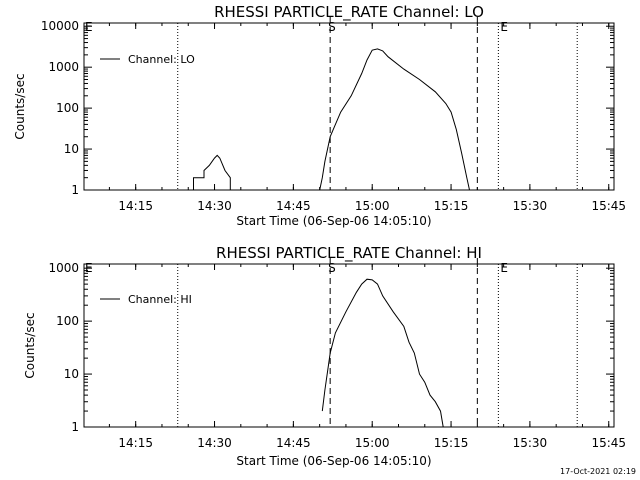 The image size is (640, 480). Describe the element at coordinates (160, 299) in the screenshot. I see `legend-label: Channel: HI` at that location.